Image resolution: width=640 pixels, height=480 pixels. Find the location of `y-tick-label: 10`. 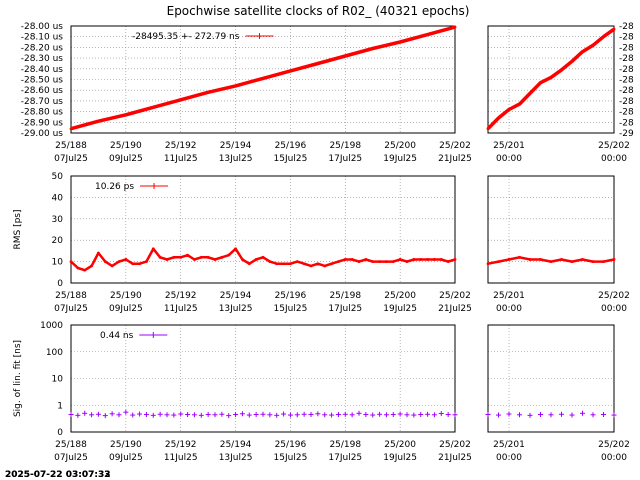

y-tick-label: 10 is located at coordinates (58, 380).